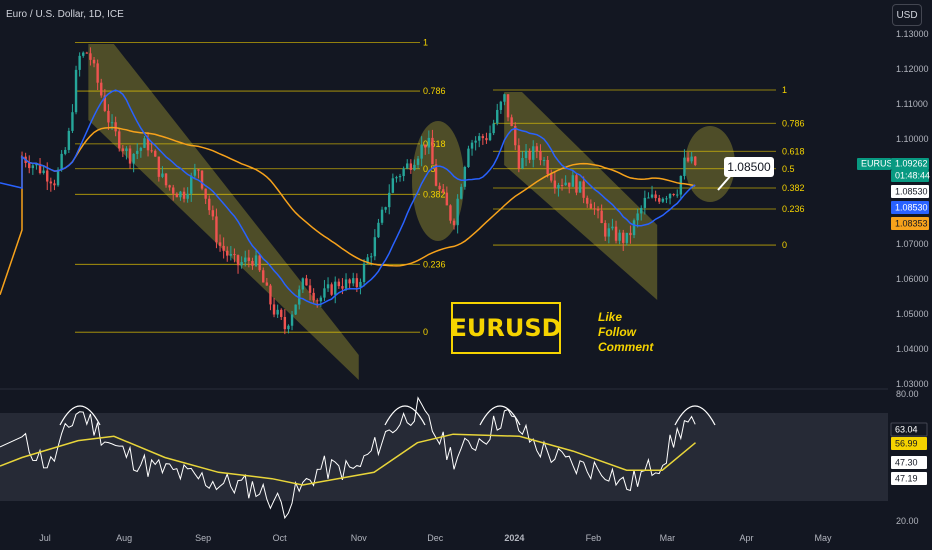  I want to click on x-tick-label: Oct, so click(280, 538).